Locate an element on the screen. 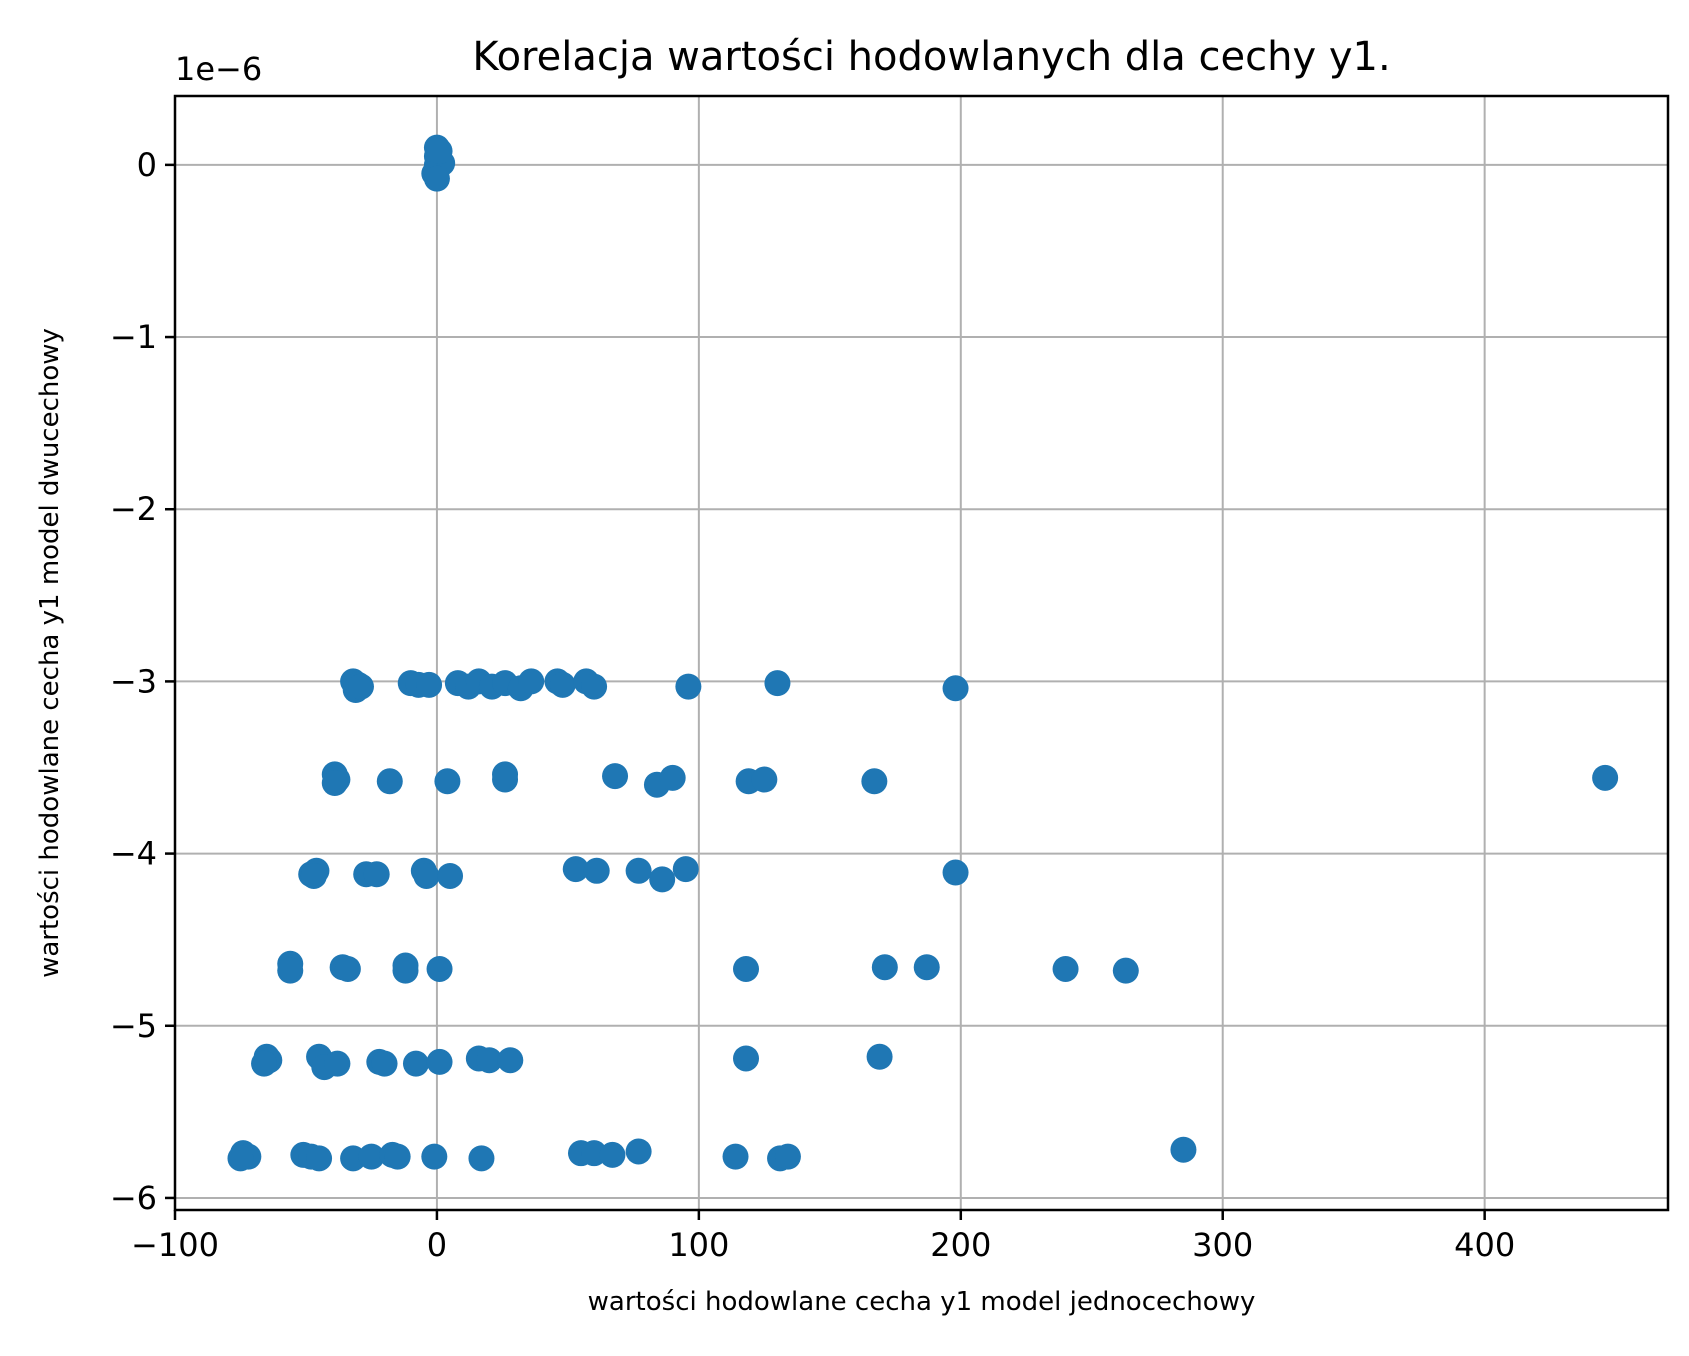 The height and width of the screenshot is (1356, 1689). x-tick-label: 0 is located at coordinates (437, 1245).